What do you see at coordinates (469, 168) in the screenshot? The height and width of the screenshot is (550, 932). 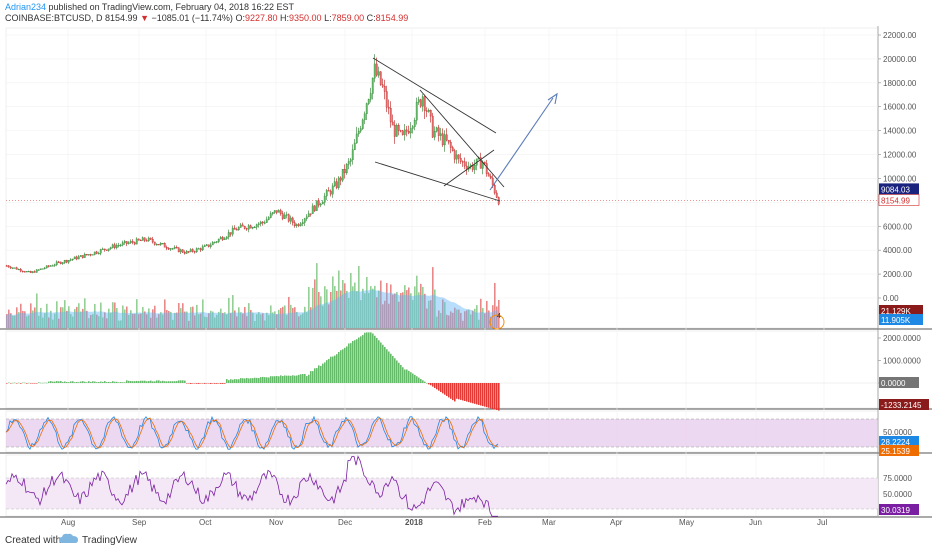 I see `trendline-inner-lower` at bounding box center [469, 168].